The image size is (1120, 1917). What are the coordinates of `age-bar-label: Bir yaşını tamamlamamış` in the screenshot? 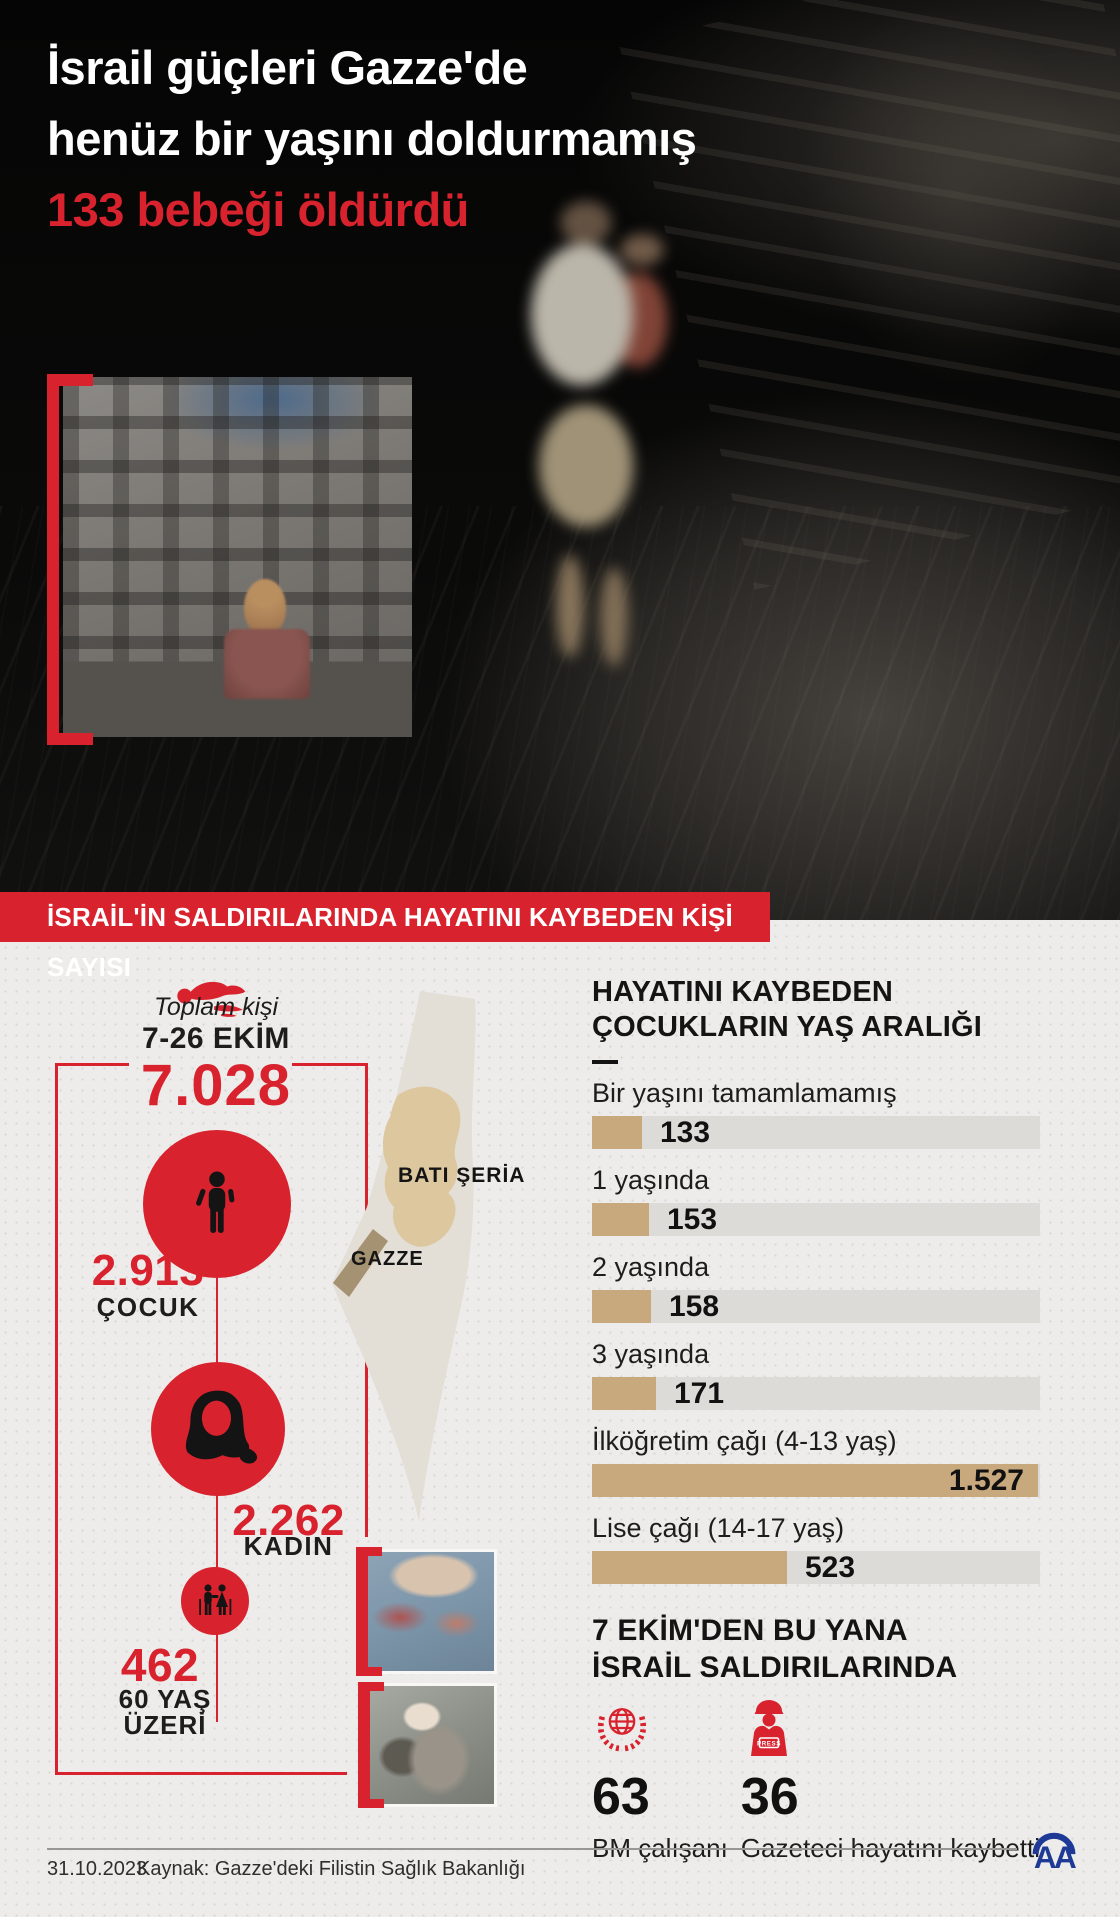 It's located at (744, 1093).